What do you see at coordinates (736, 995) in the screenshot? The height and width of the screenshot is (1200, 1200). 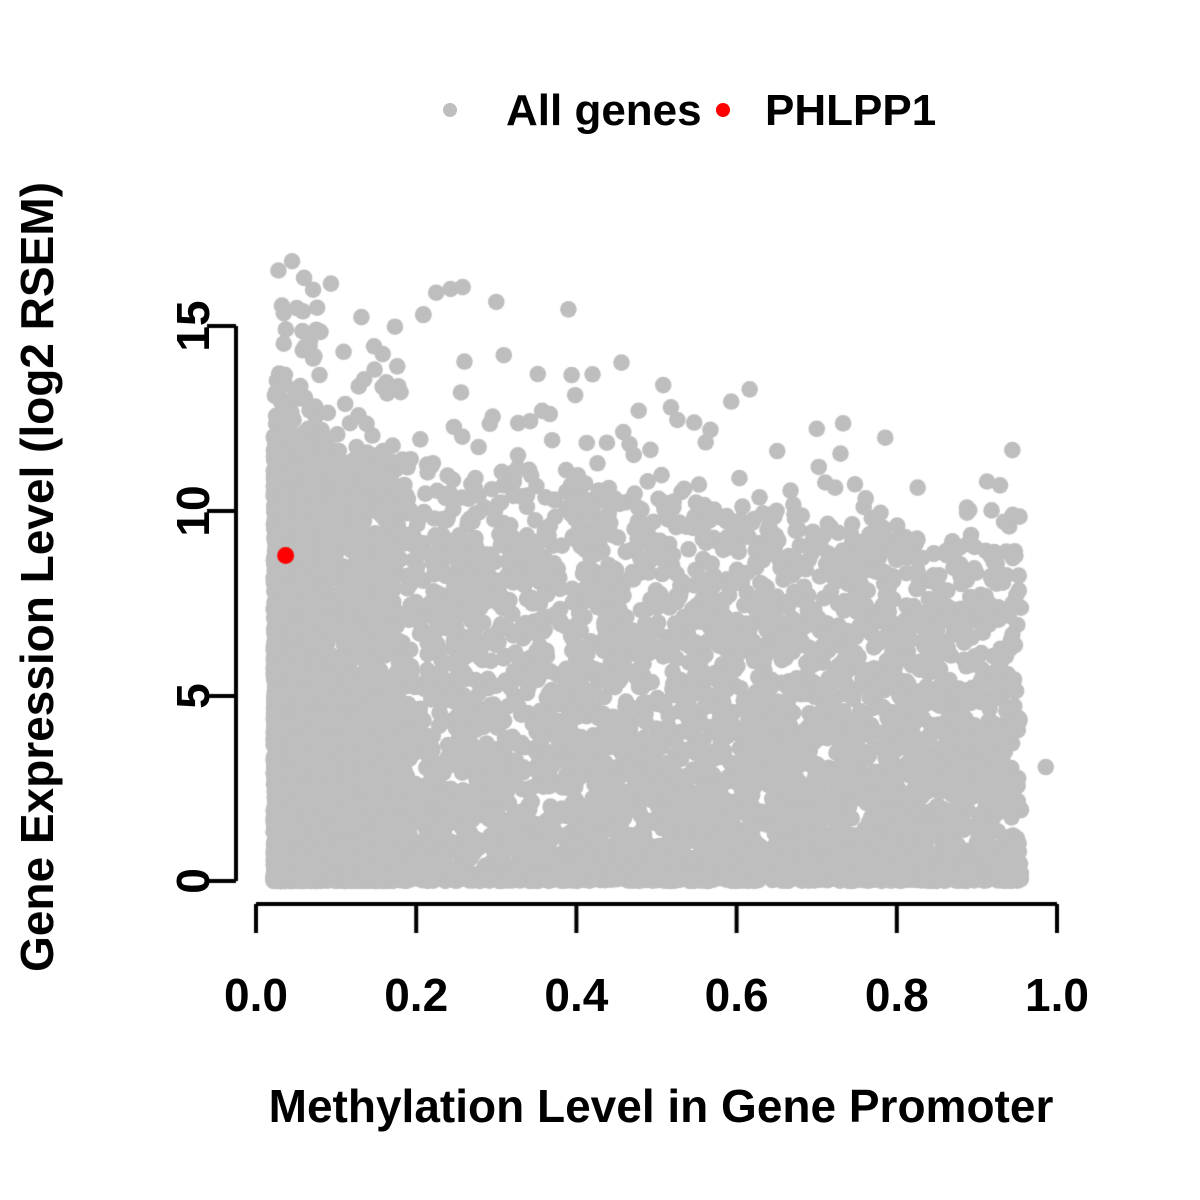 I see `x-tick-label: 0.6` at bounding box center [736, 995].